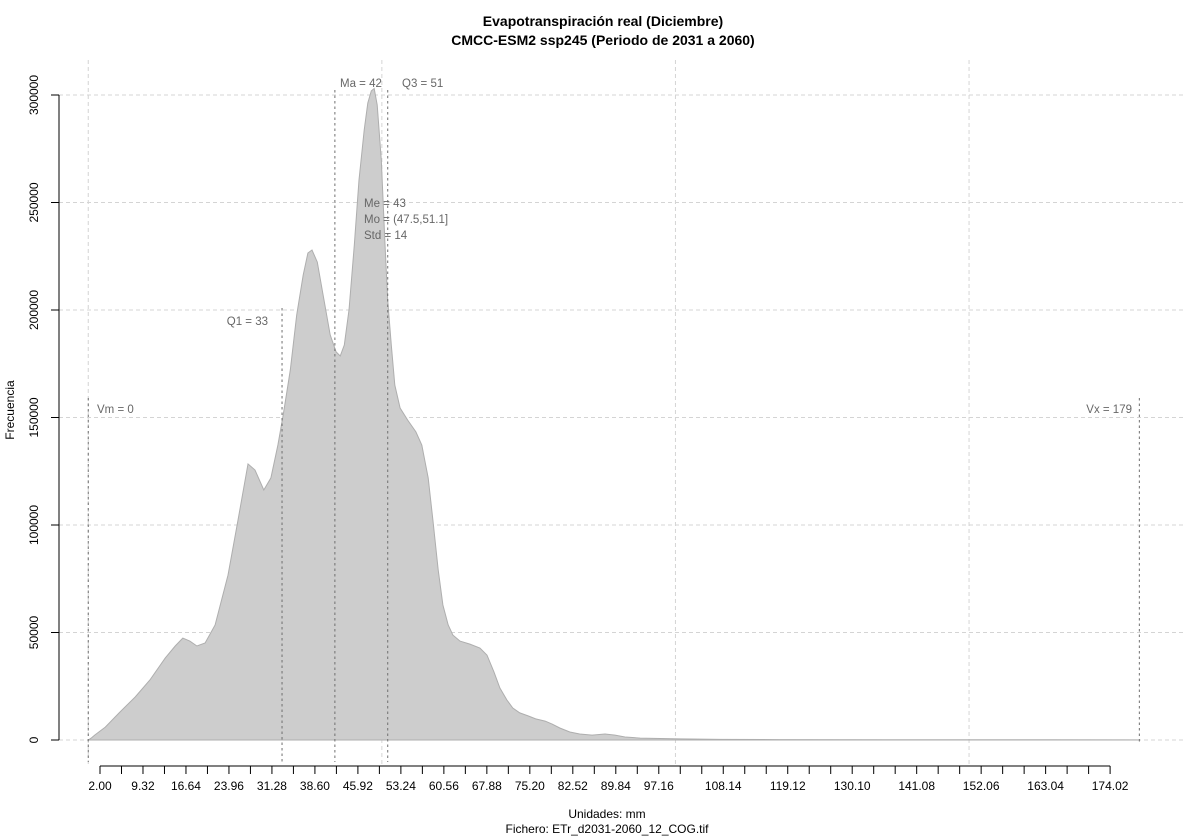 The width and height of the screenshot is (1200, 840). What do you see at coordinates (530, 786) in the screenshot?
I see `x-tick-label: 75.20` at bounding box center [530, 786].